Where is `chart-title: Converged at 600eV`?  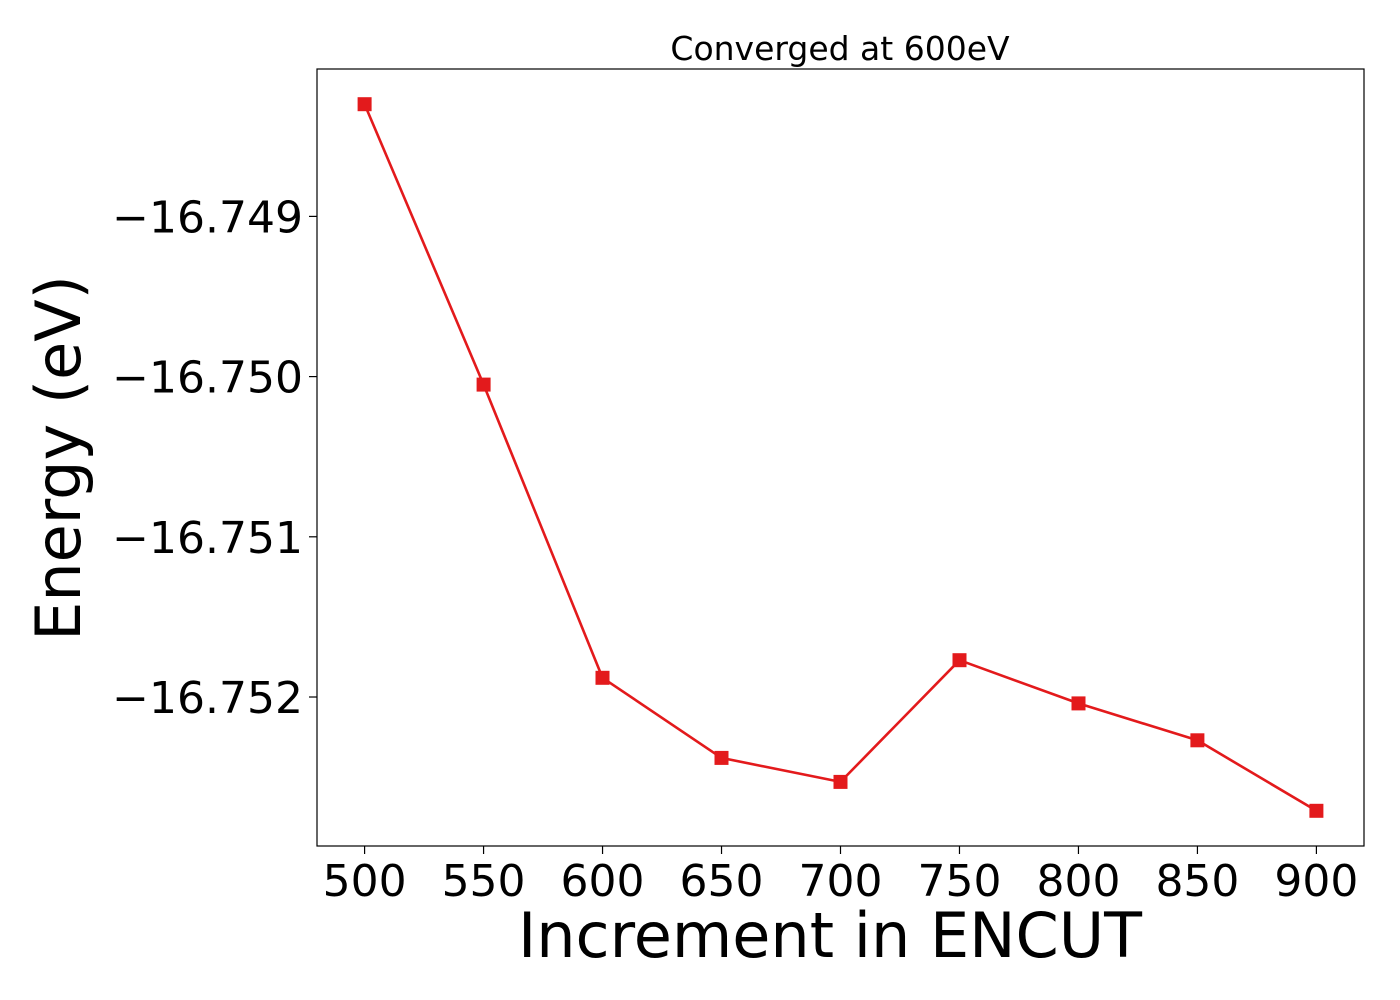 chart-title: Converged at 600eV is located at coordinates (840, 48).